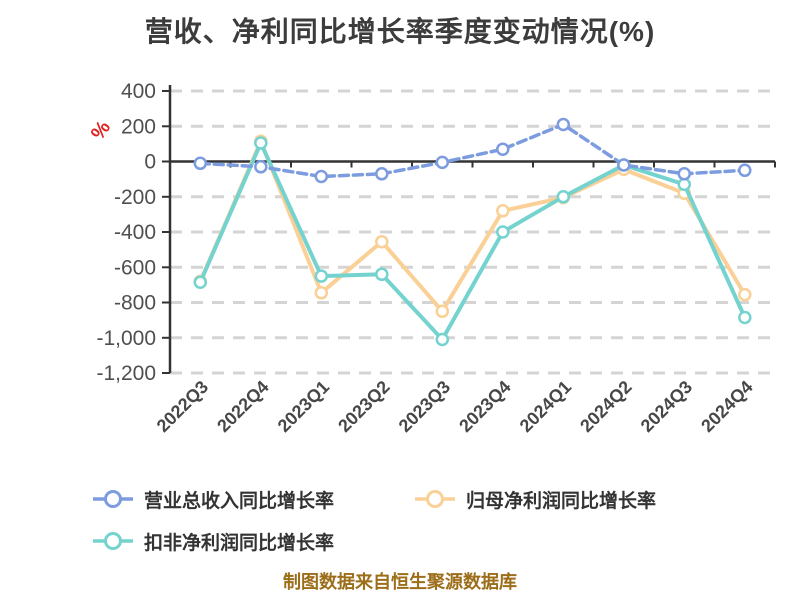 Image resolution: width=800 pixels, height=600 pixels. Describe the element at coordinates (303, 406) in the screenshot. I see `x-axis-label: 2023Q1` at that location.